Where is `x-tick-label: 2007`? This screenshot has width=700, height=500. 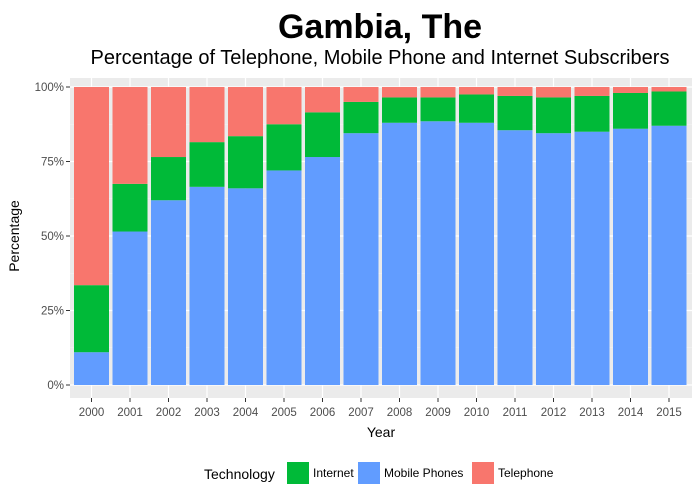
x-tick-label: 2007 is located at coordinates (361, 413).